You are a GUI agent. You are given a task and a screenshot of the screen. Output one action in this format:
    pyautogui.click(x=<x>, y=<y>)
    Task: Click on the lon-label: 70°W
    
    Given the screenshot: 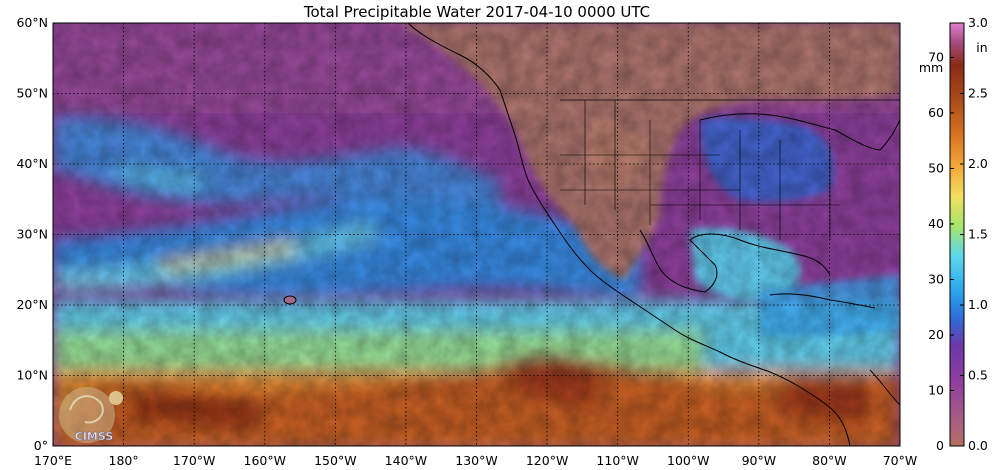 What is the action you would take?
    pyautogui.click(x=900, y=460)
    